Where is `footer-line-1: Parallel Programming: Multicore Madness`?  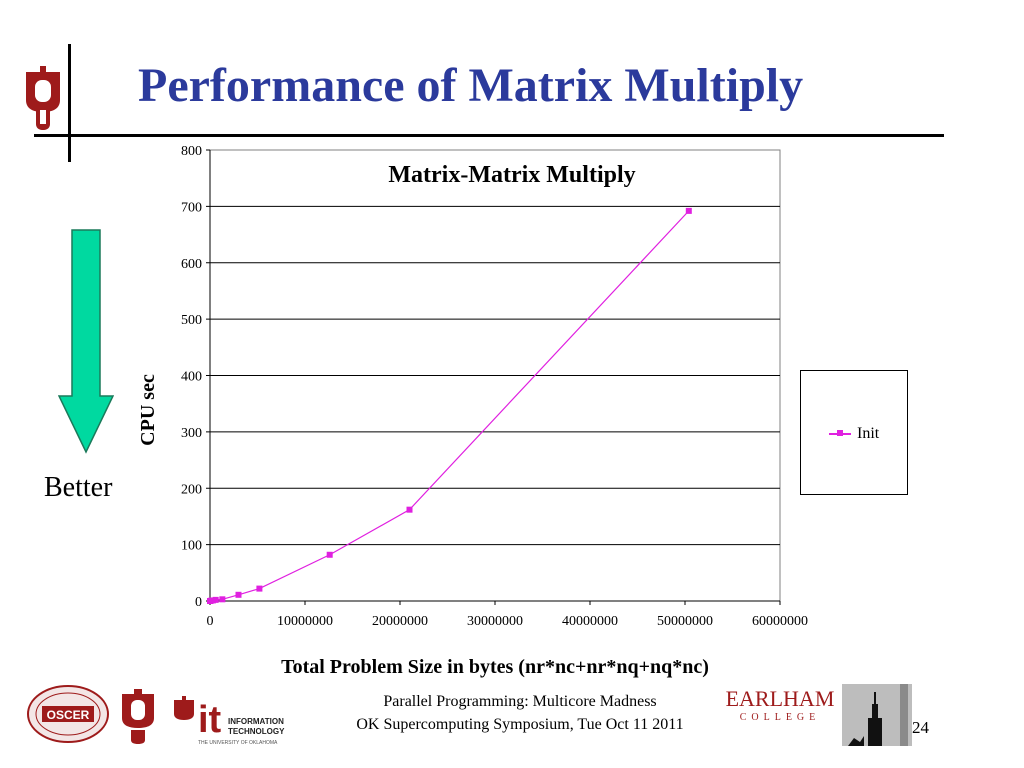
footer-line-1: Parallel Programming: Multicore Madness is located at coordinates (520, 701).